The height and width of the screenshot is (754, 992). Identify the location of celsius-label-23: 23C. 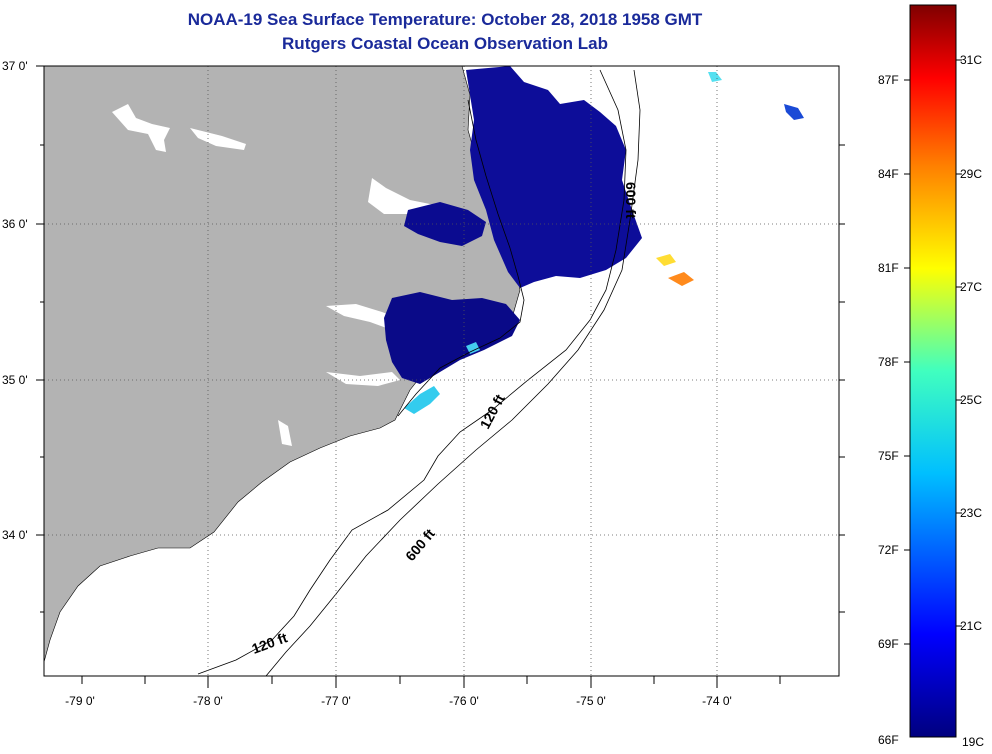
(971, 513).